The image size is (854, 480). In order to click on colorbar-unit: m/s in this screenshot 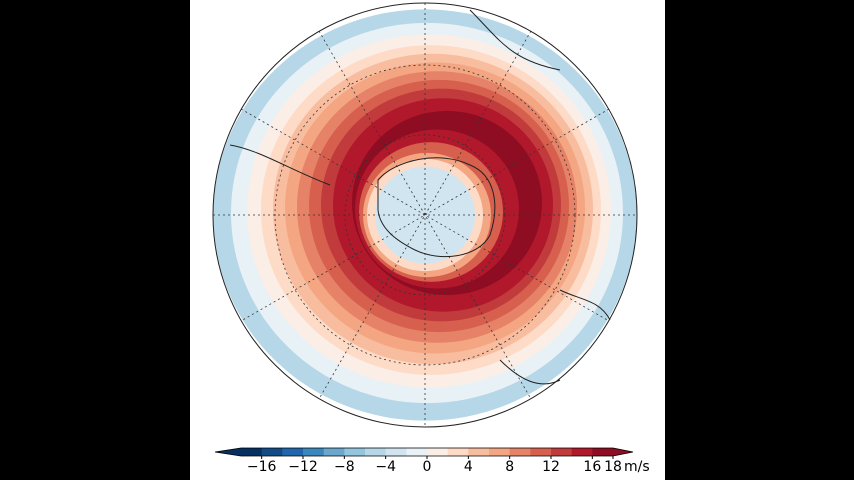, I will do `click(637, 467)`.